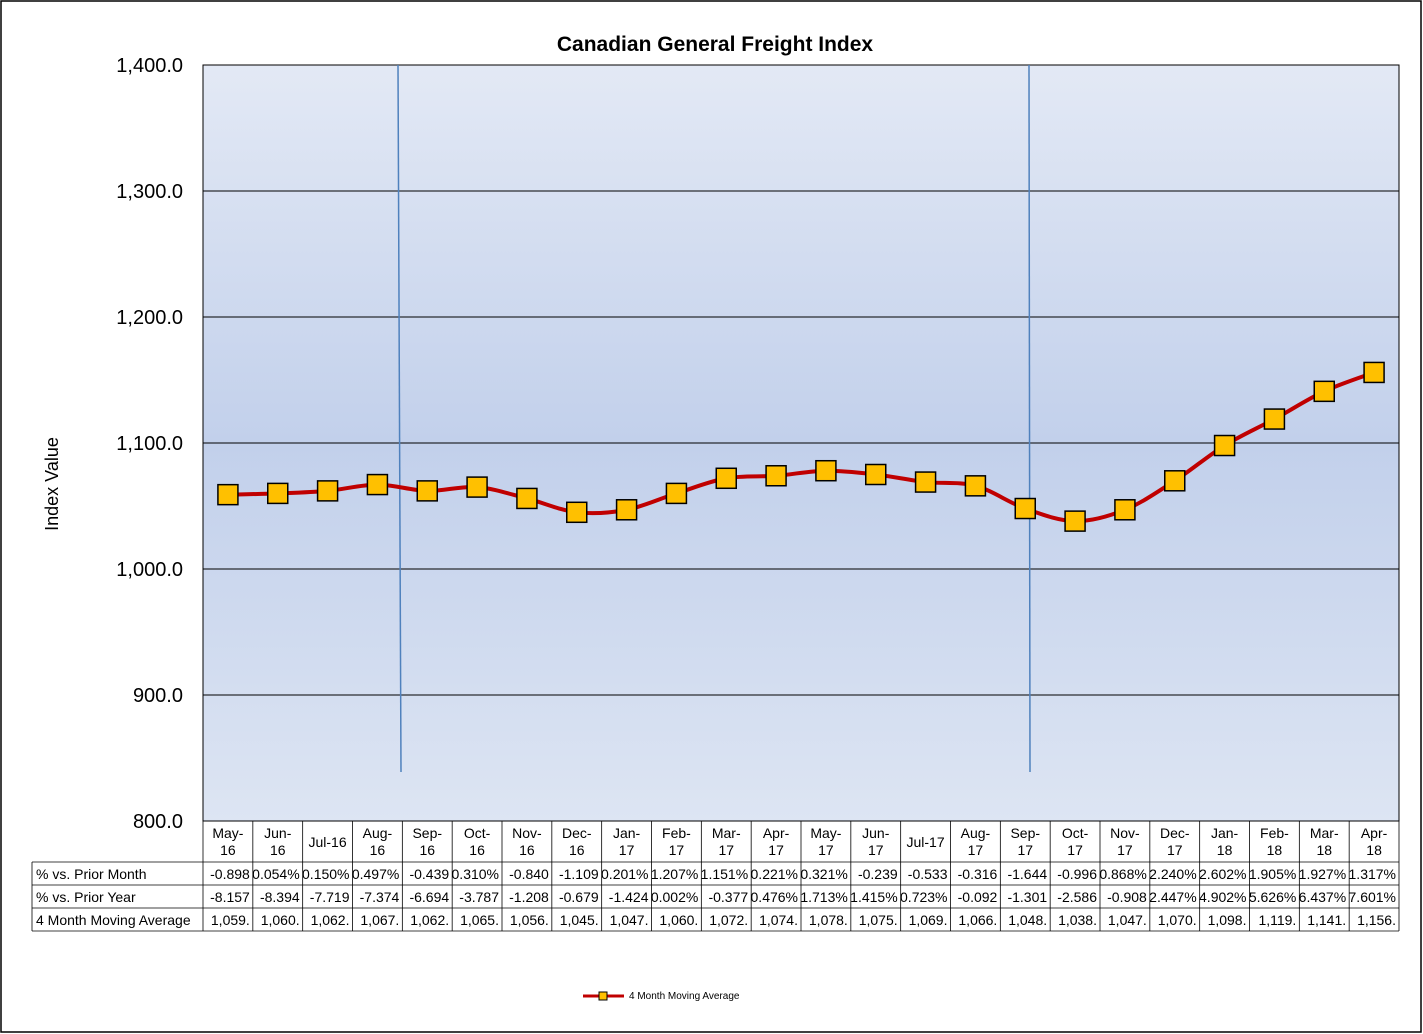  I want to click on y-tick-label: 1,400.0, so click(149, 66).